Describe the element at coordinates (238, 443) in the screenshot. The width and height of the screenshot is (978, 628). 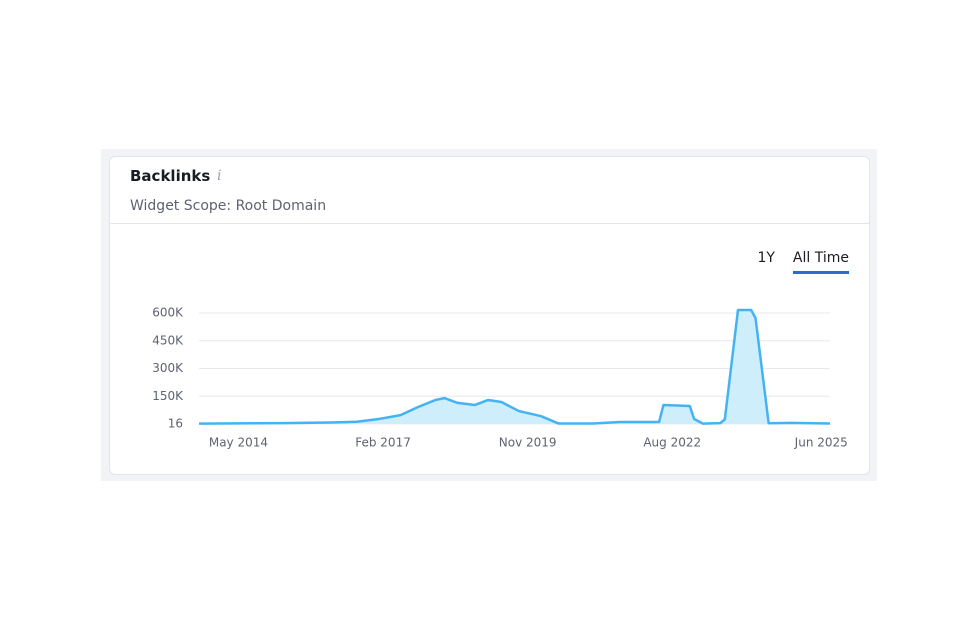
I see `x-tick-label: May 2014` at that location.